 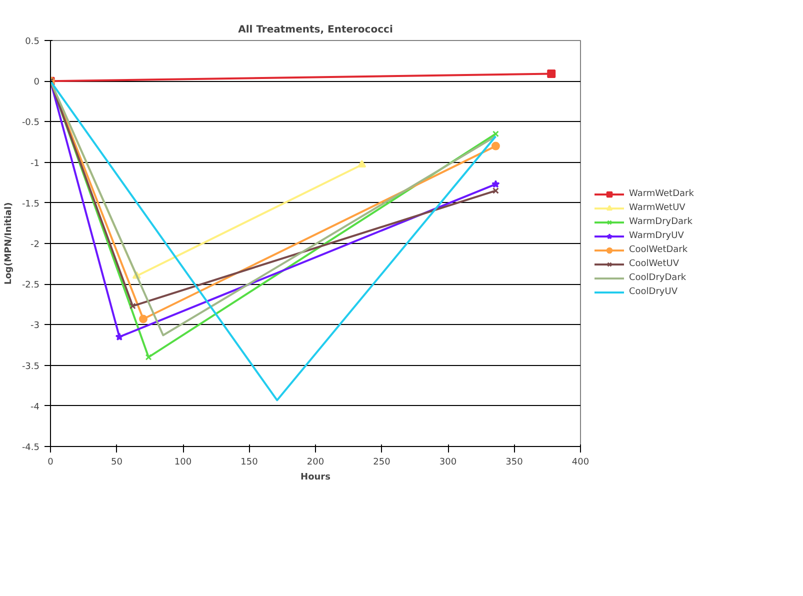 What do you see at coordinates (35, 326) in the screenshot?
I see `y-tick-label: -3` at bounding box center [35, 326].